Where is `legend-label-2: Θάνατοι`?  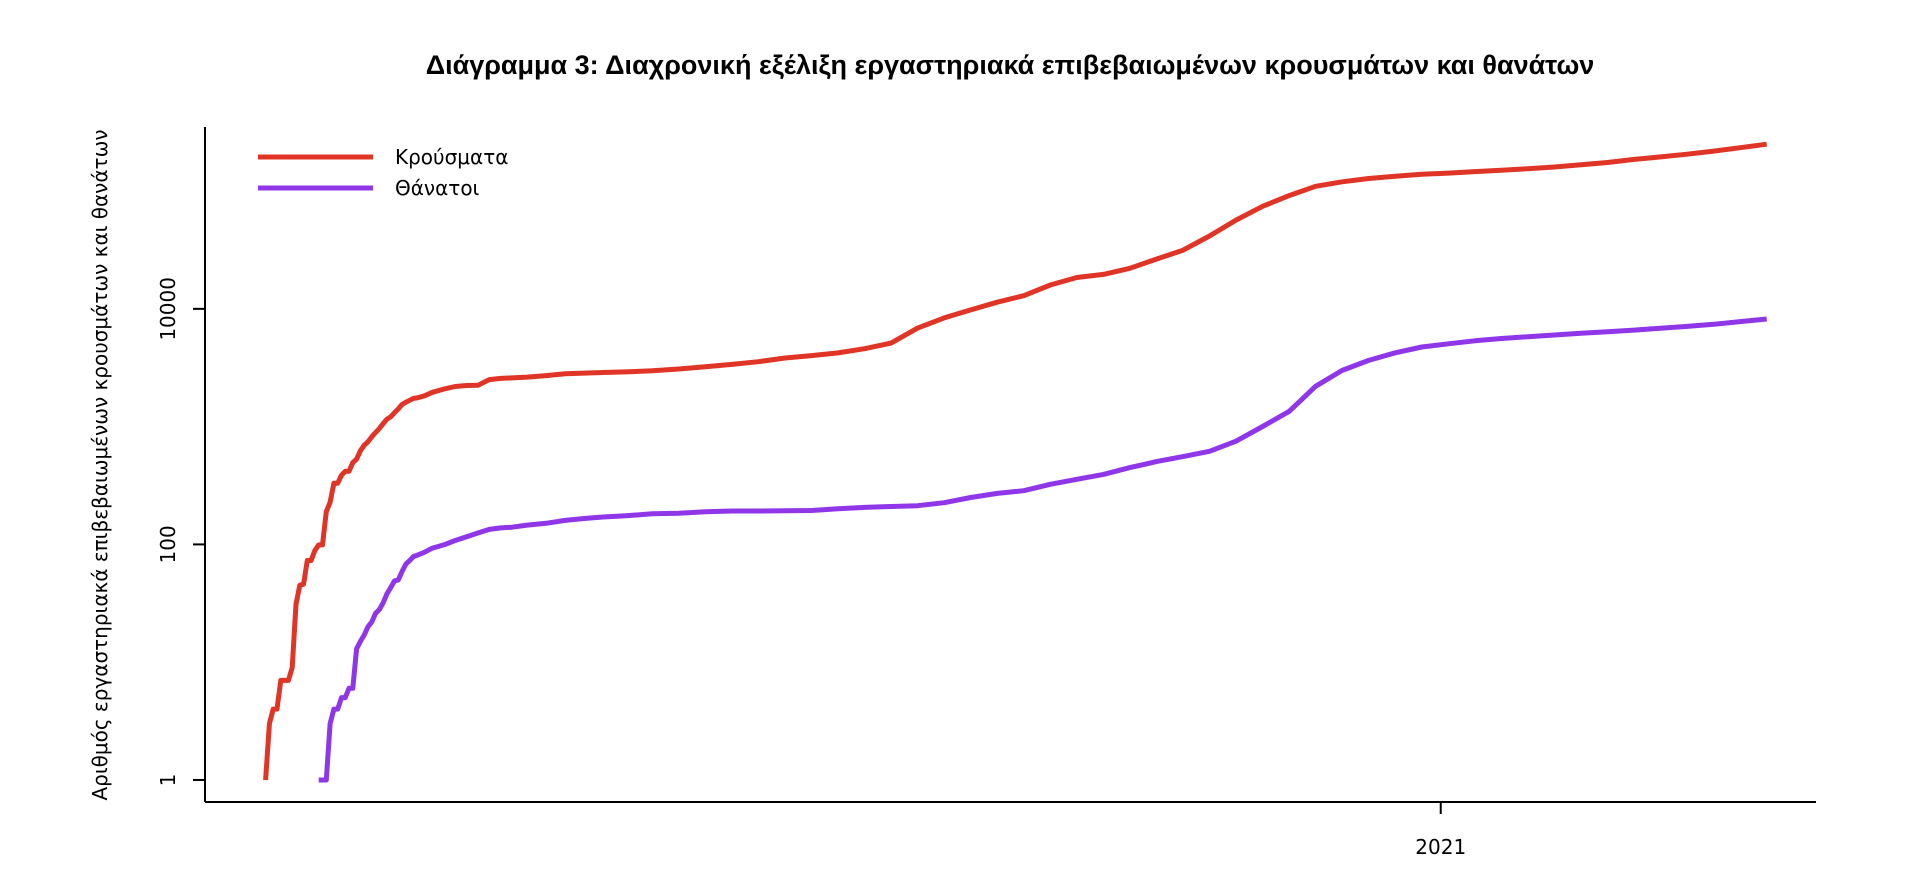
legend-label-2: Θάνατοι is located at coordinates (437, 188).